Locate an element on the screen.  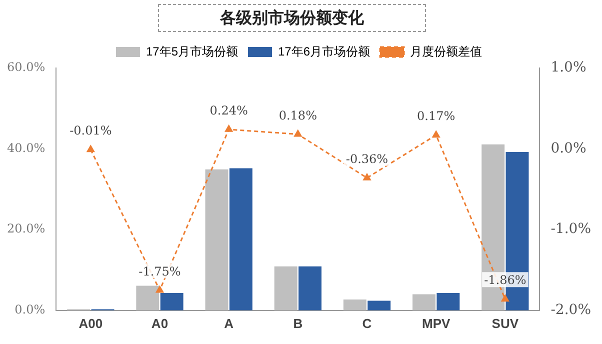
x-tick-label: B is located at coordinates (298, 323).